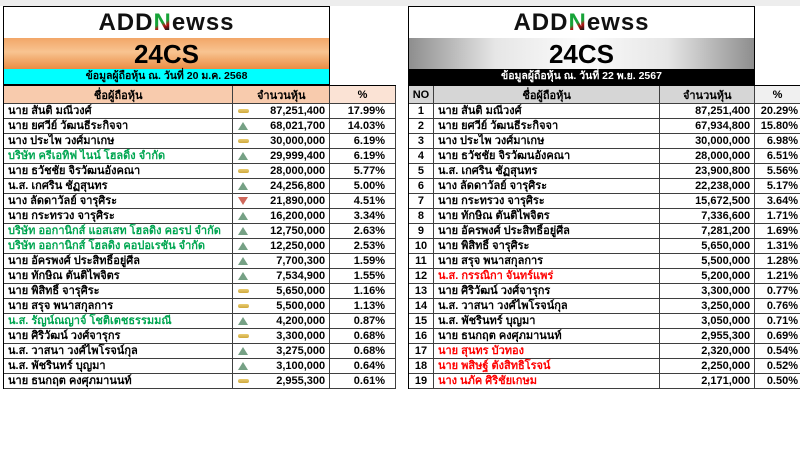 Image resolution: width=800 pixels, height=450 pixels. Describe the element at coordinates (301, 380) in the screenshot. I see `shares-value: 2,955,300` at that location.